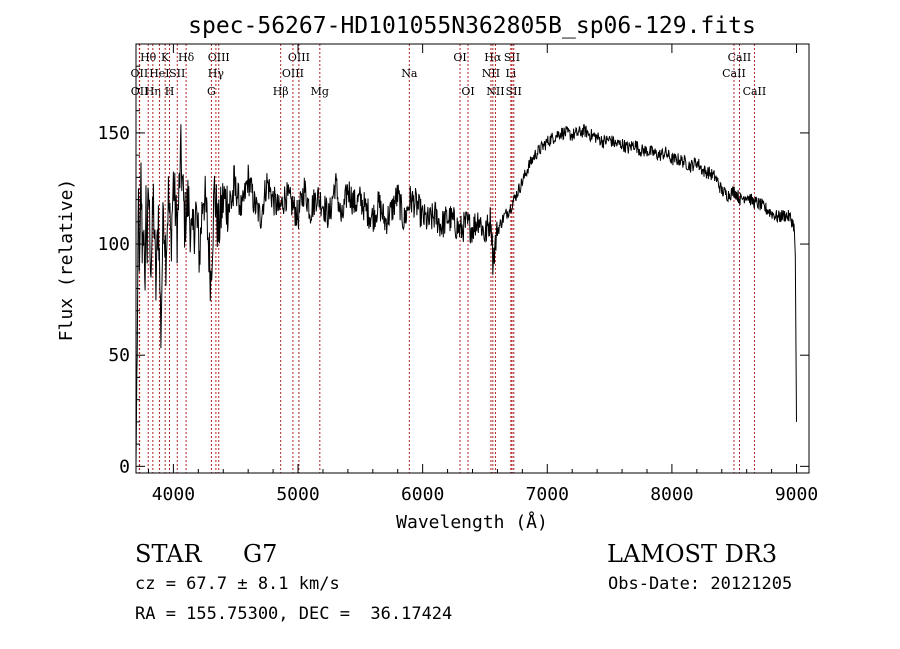 This screenshot has height=649, width=900. I want to click on marker-label: H, so click(170, 91).